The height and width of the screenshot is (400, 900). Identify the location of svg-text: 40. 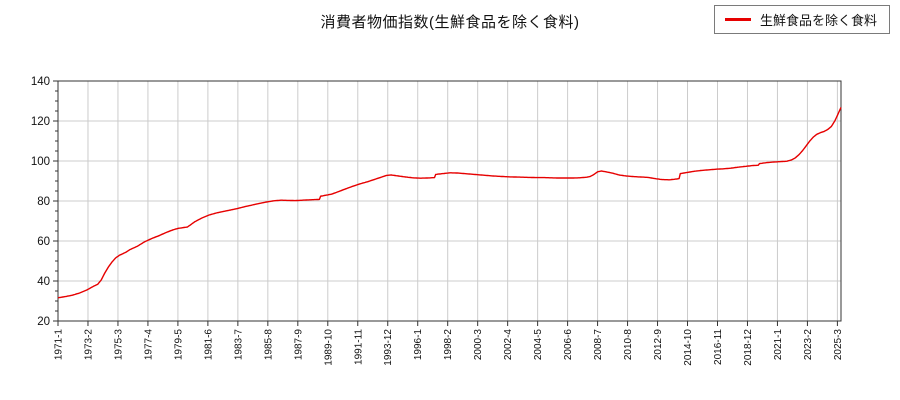
(43, 282).